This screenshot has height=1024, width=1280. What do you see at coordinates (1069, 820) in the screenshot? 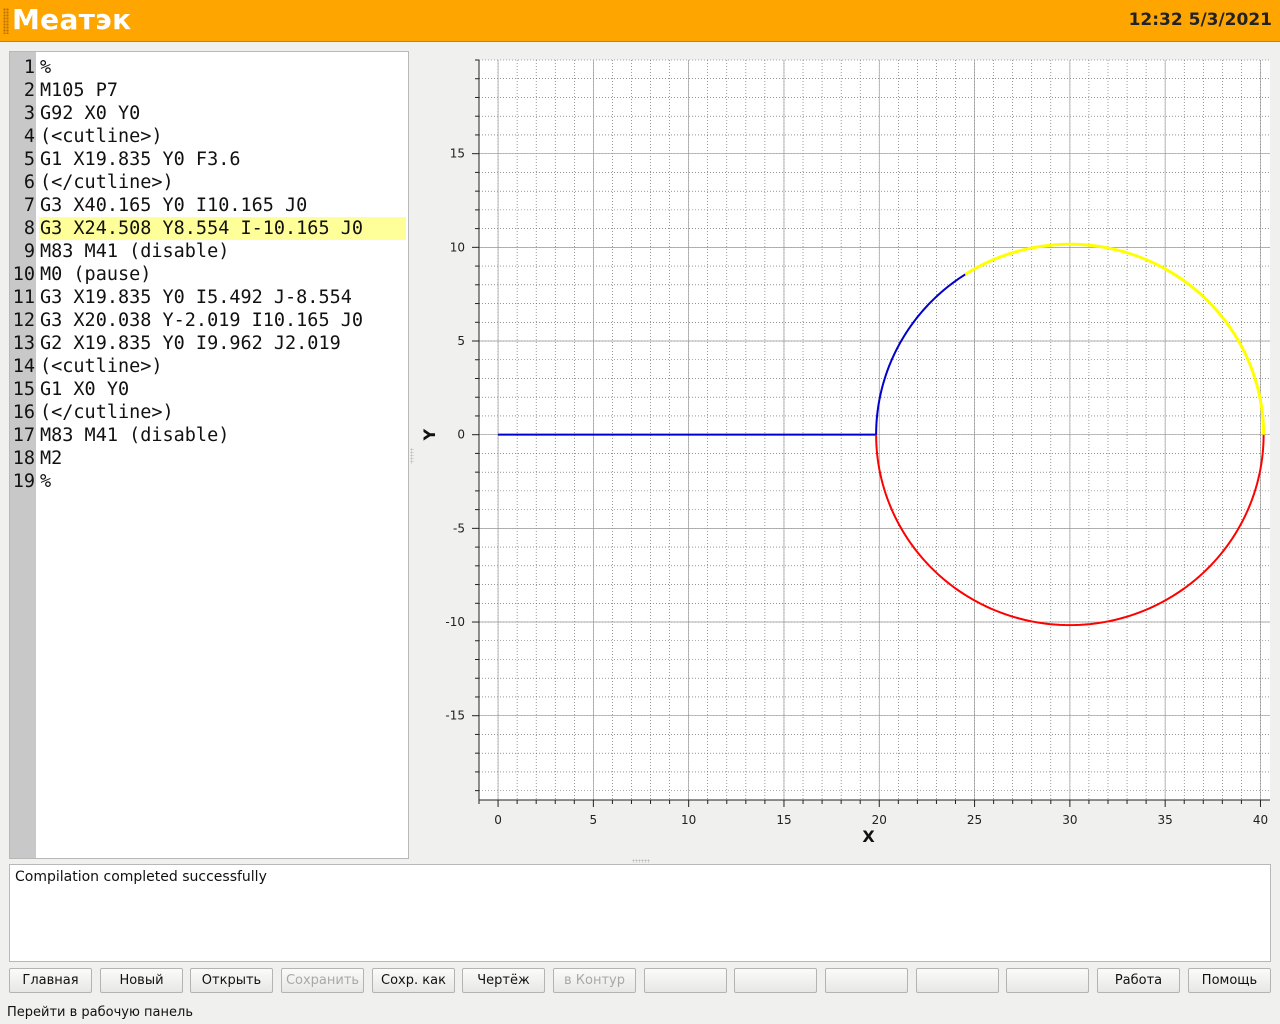
I see `x-tick-label: 30` at bounding box center [1069, 820].